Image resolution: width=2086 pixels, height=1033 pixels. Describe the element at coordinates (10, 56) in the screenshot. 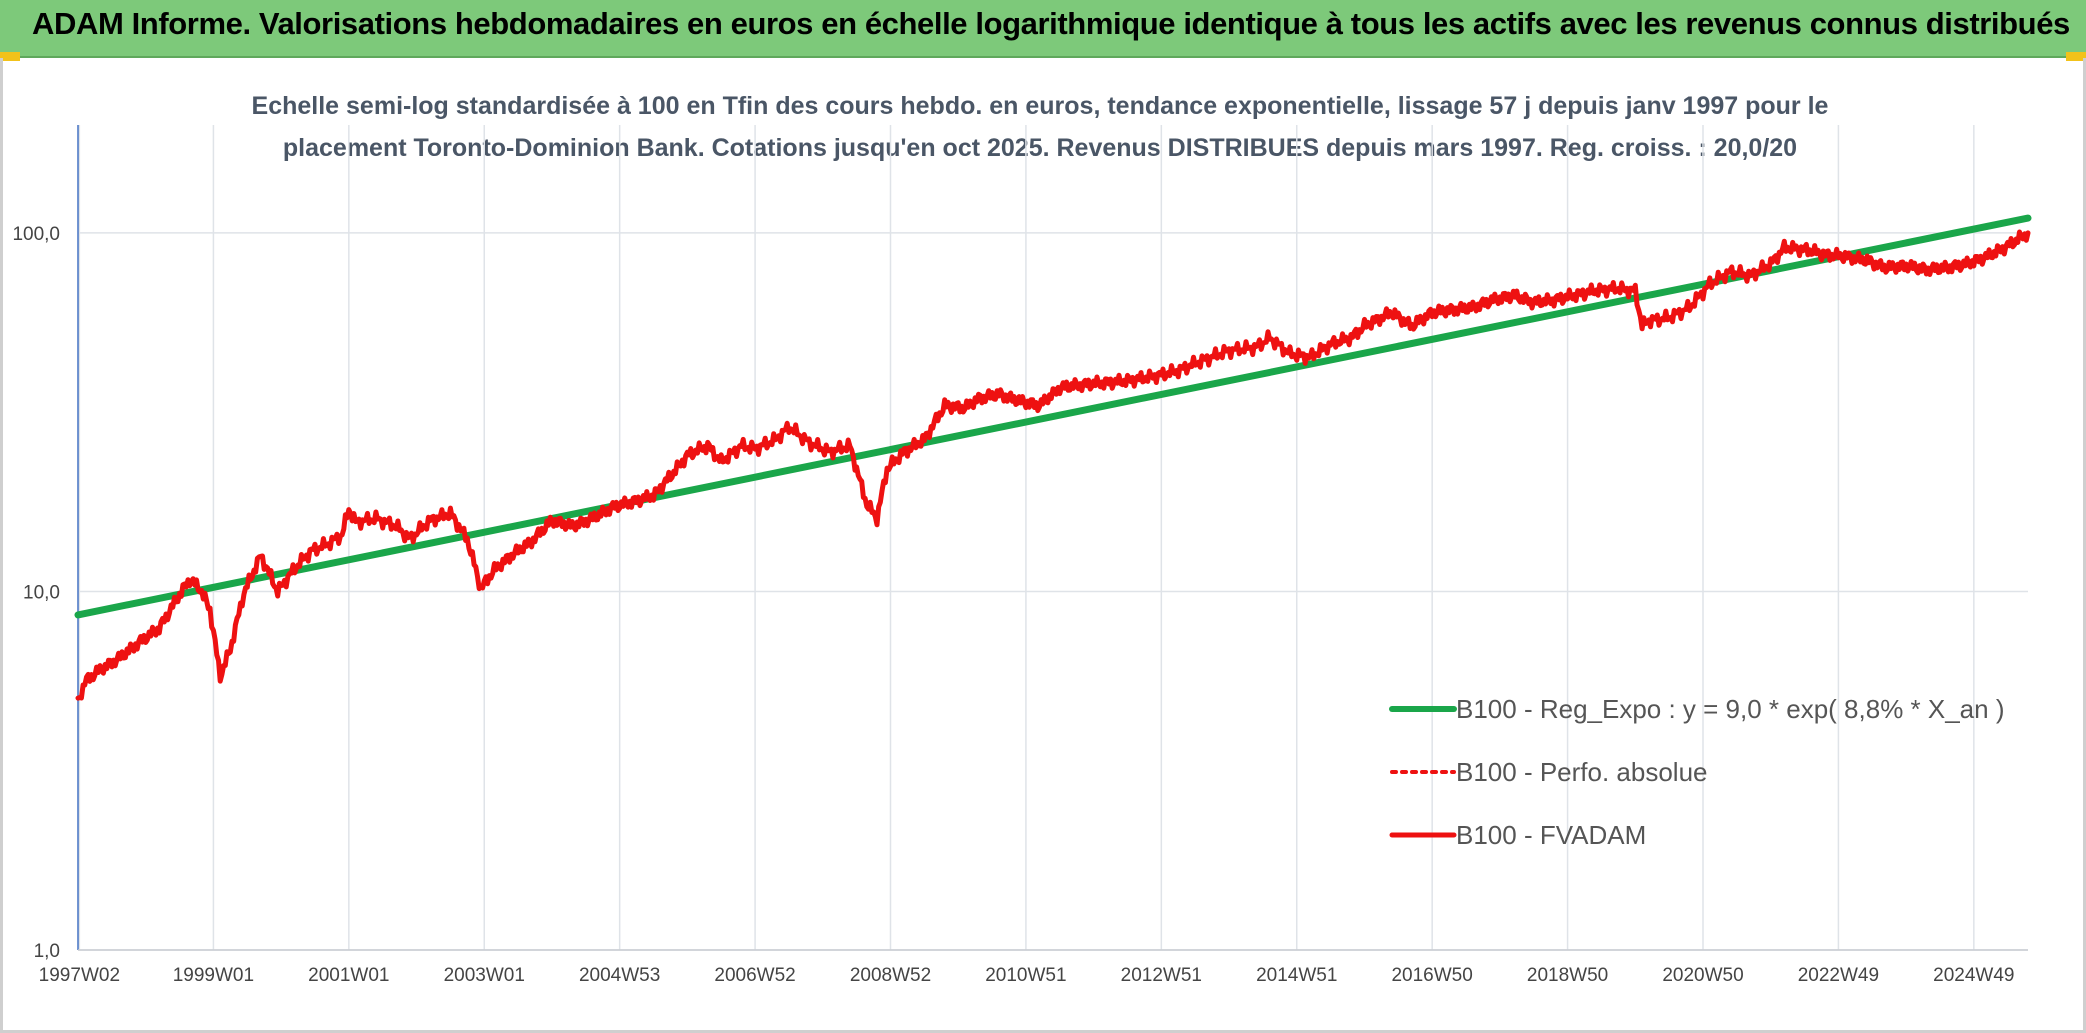

I see `corner-marker-left` at that location.